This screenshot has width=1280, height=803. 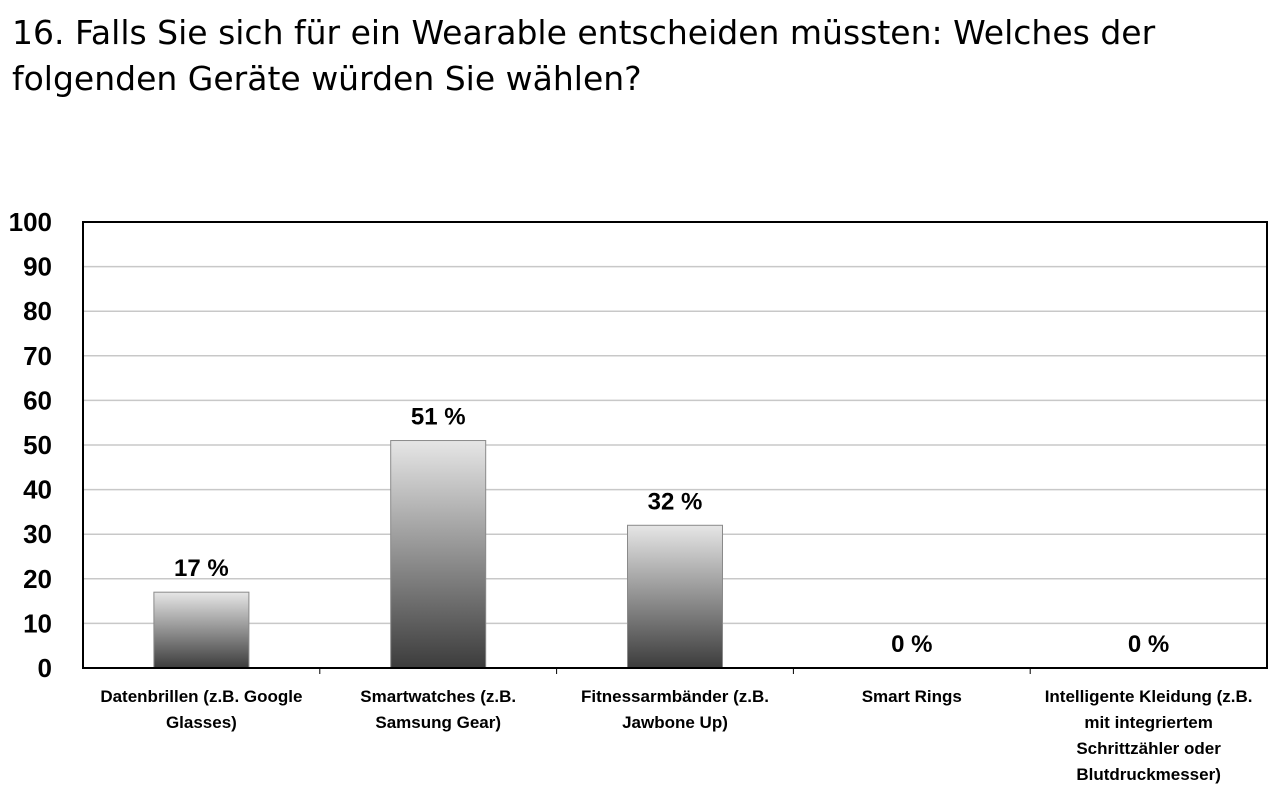 What do you see at coordinates (30, 222) in the screenshot?
I see `y-tick-label: 100` at bounding box center [30, 222].